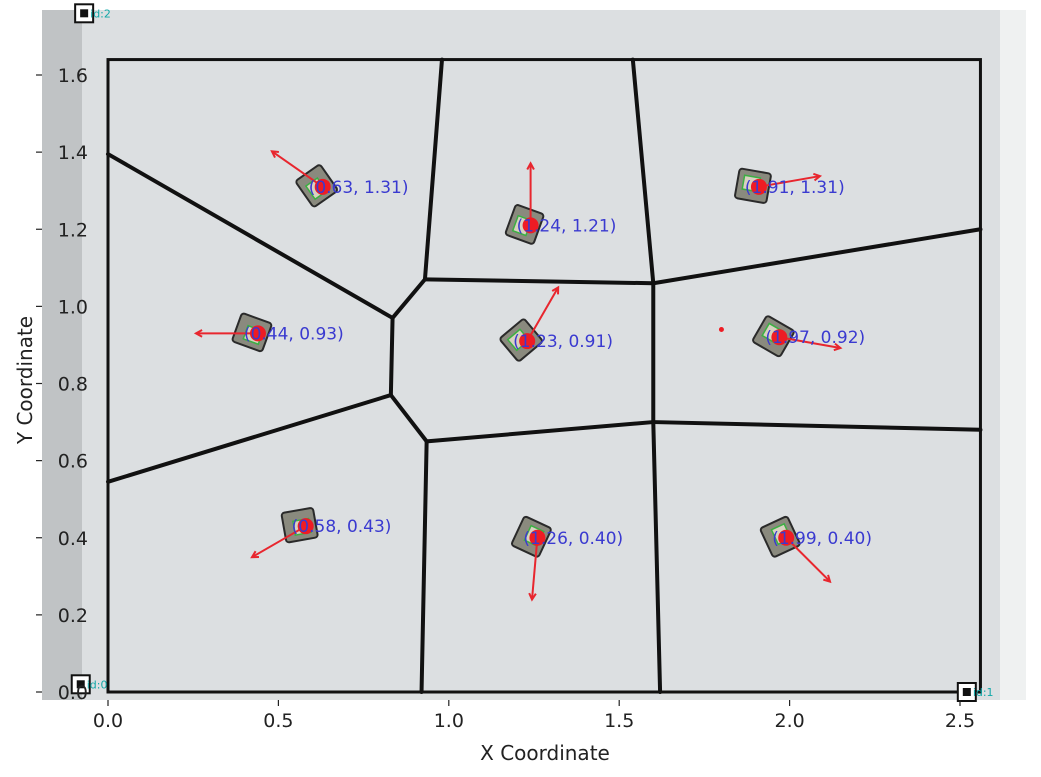 Image resolution: width=1041 pixels, height=777 pixels. I want to click on marker-id-label: id:0, so click(97, 684).